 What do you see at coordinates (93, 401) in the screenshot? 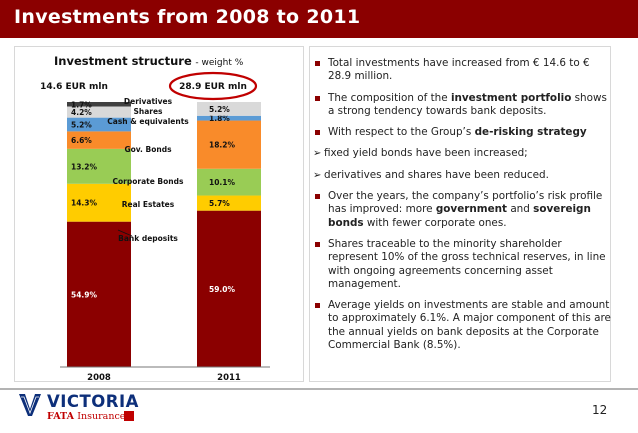
I see `logo-name: VICTORIA` at bounding box center [93, 401].